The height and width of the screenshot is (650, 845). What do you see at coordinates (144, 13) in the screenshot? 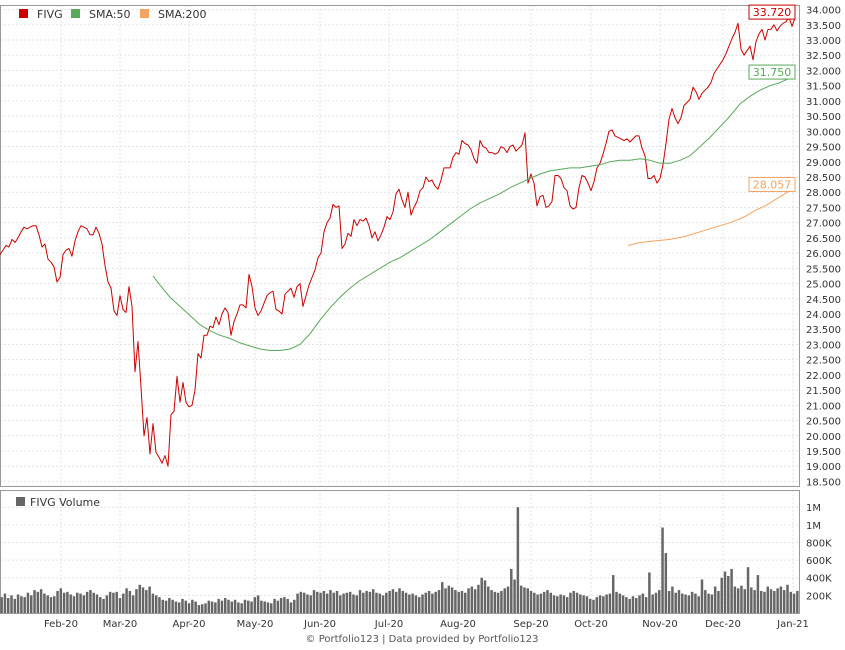
I see `legend-swatch-sma200` at bounding box center [144, 13].